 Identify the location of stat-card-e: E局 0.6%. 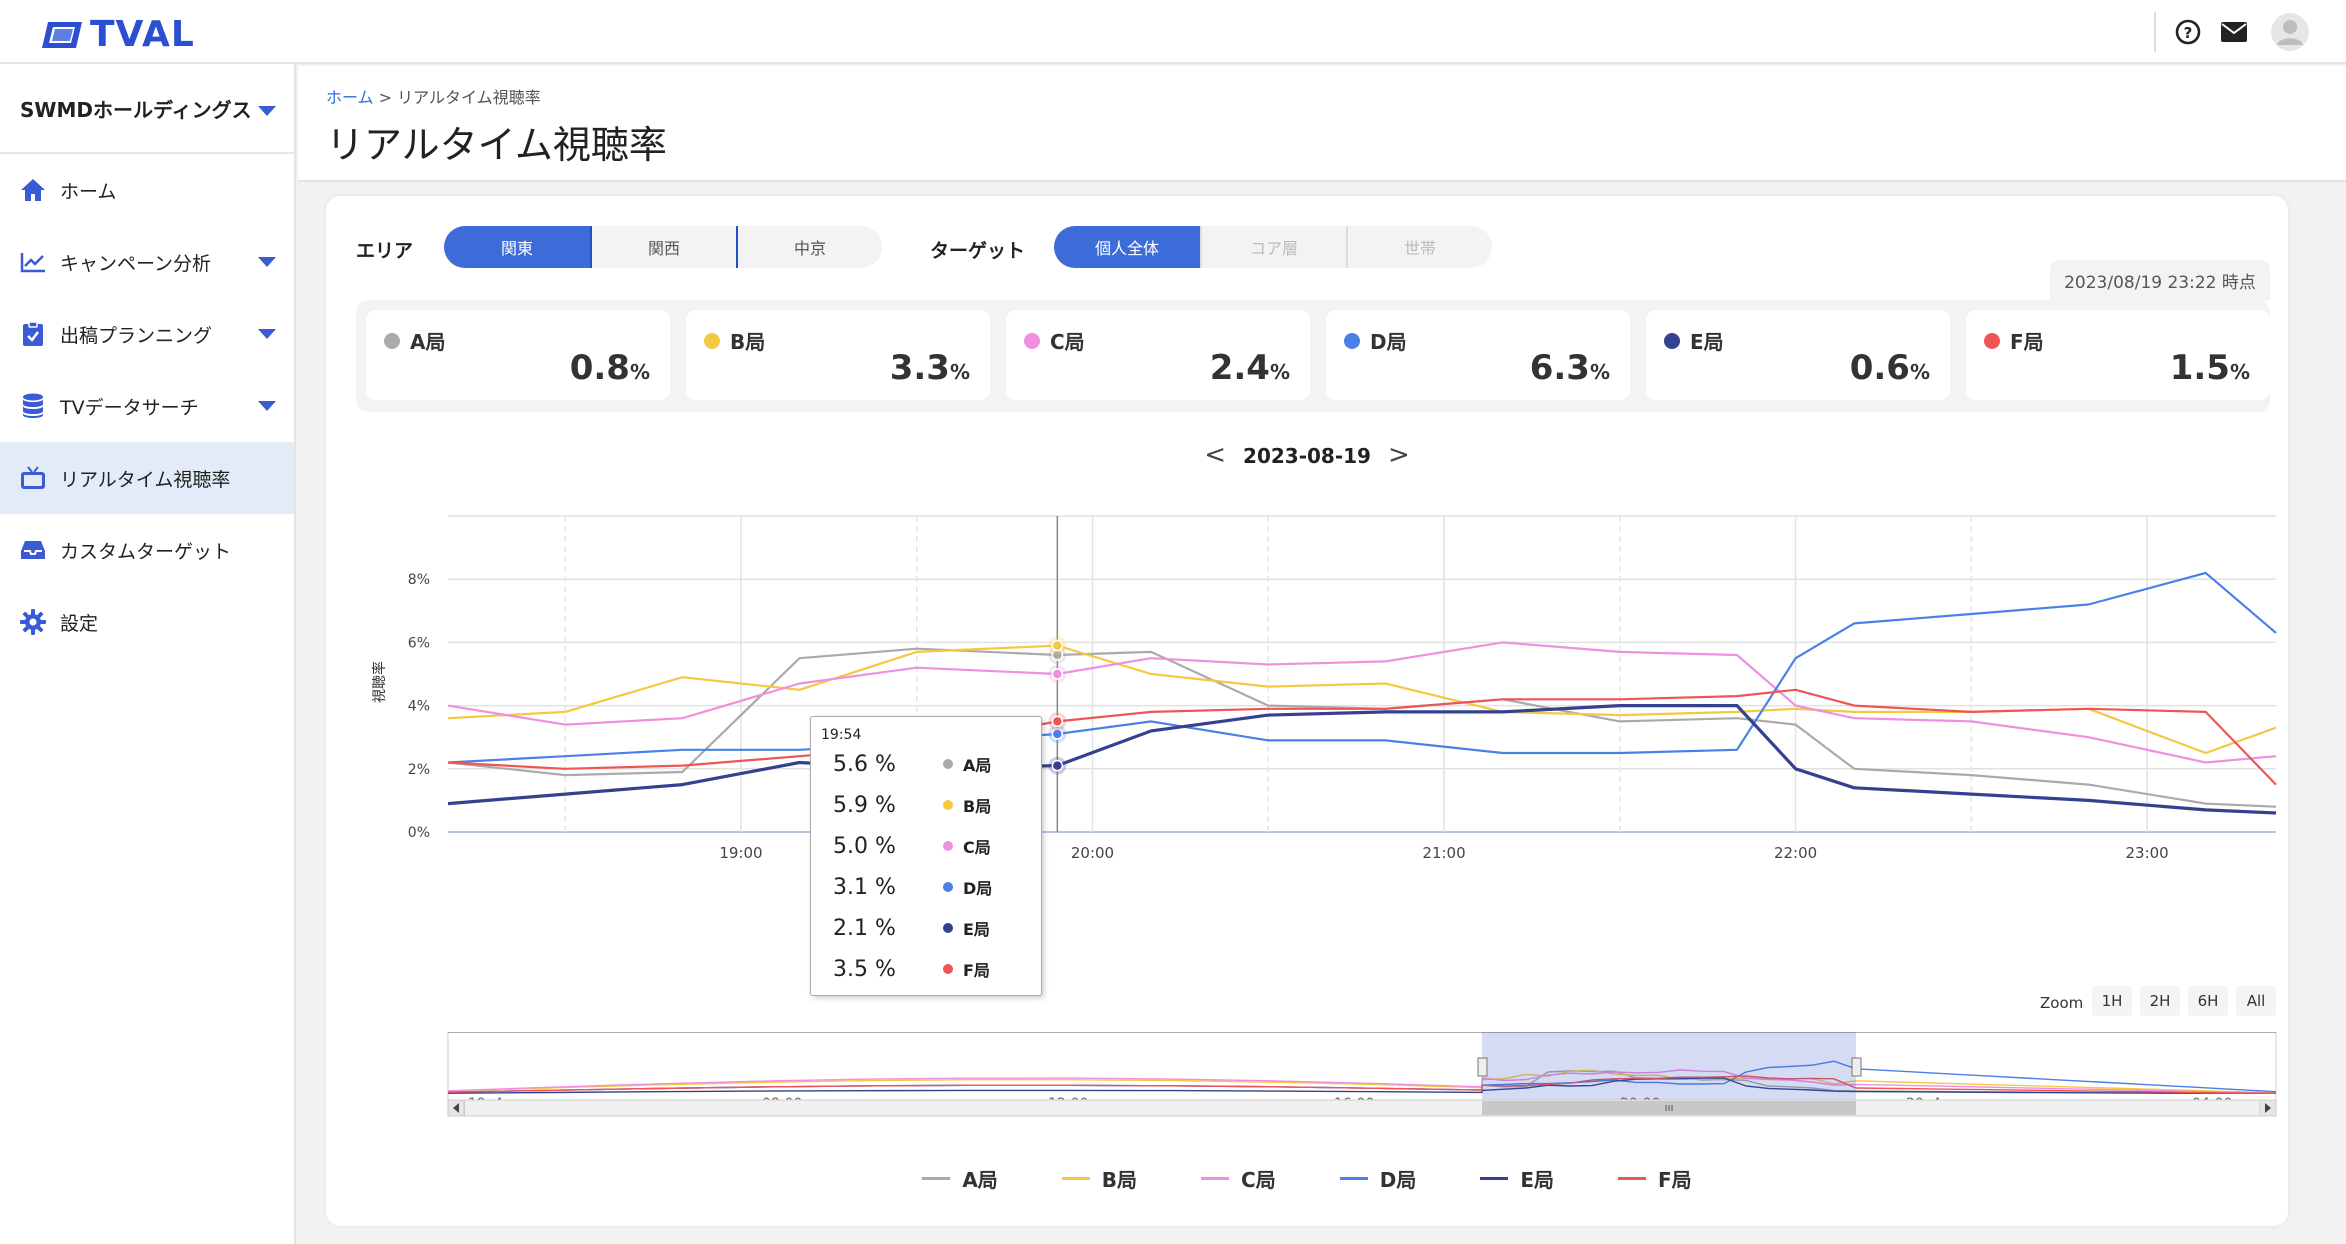
(1798, 355).